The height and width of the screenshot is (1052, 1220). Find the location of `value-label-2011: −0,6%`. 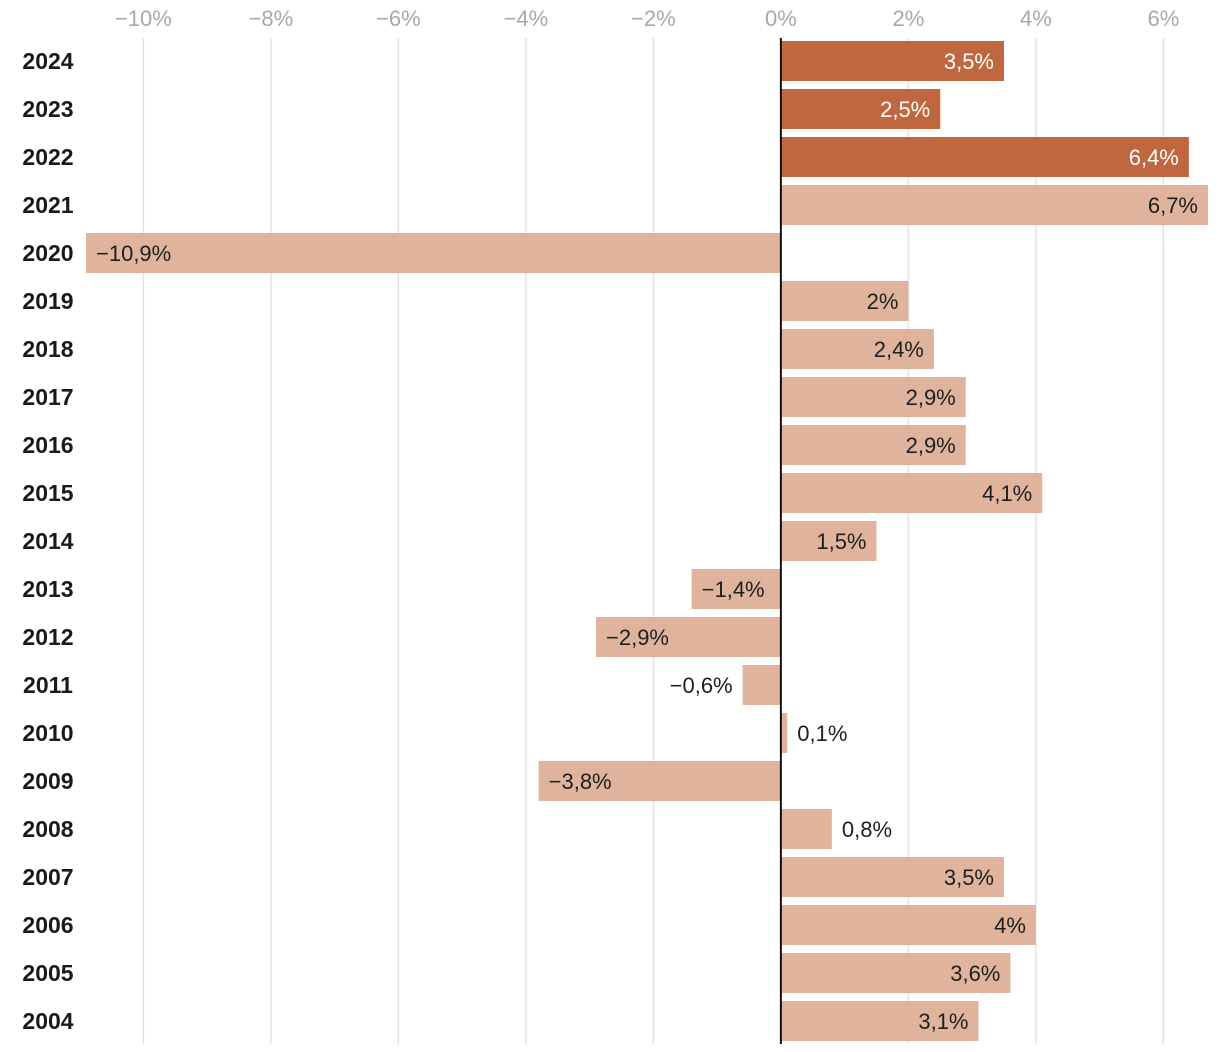

value-label-2011: −0,6% is located at coordinates (701, 685).